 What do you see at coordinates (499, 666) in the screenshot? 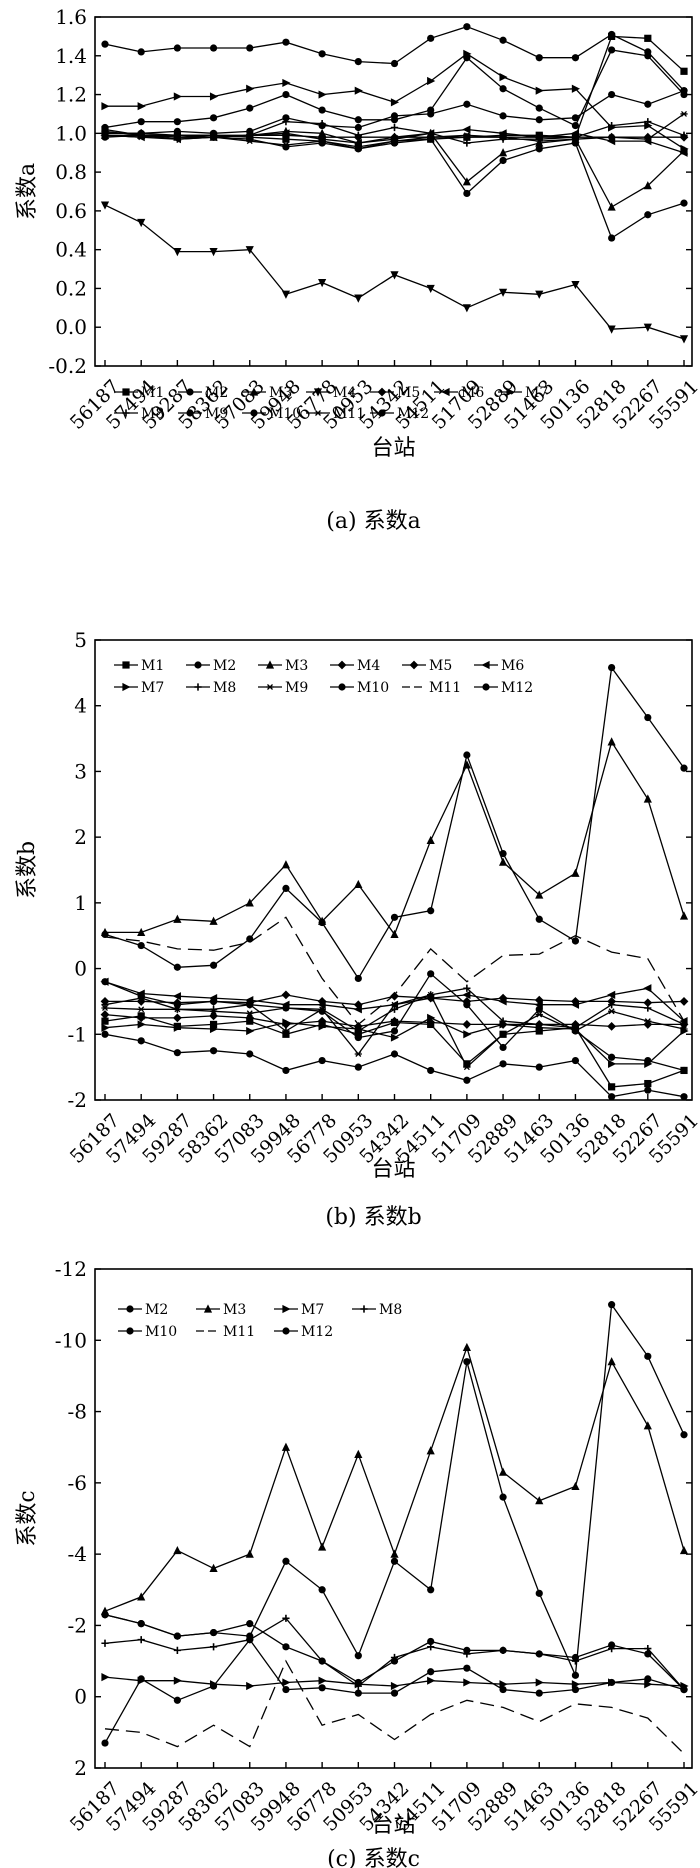
I see `legend-item-M6: M6` at bounding box center [499, 666].